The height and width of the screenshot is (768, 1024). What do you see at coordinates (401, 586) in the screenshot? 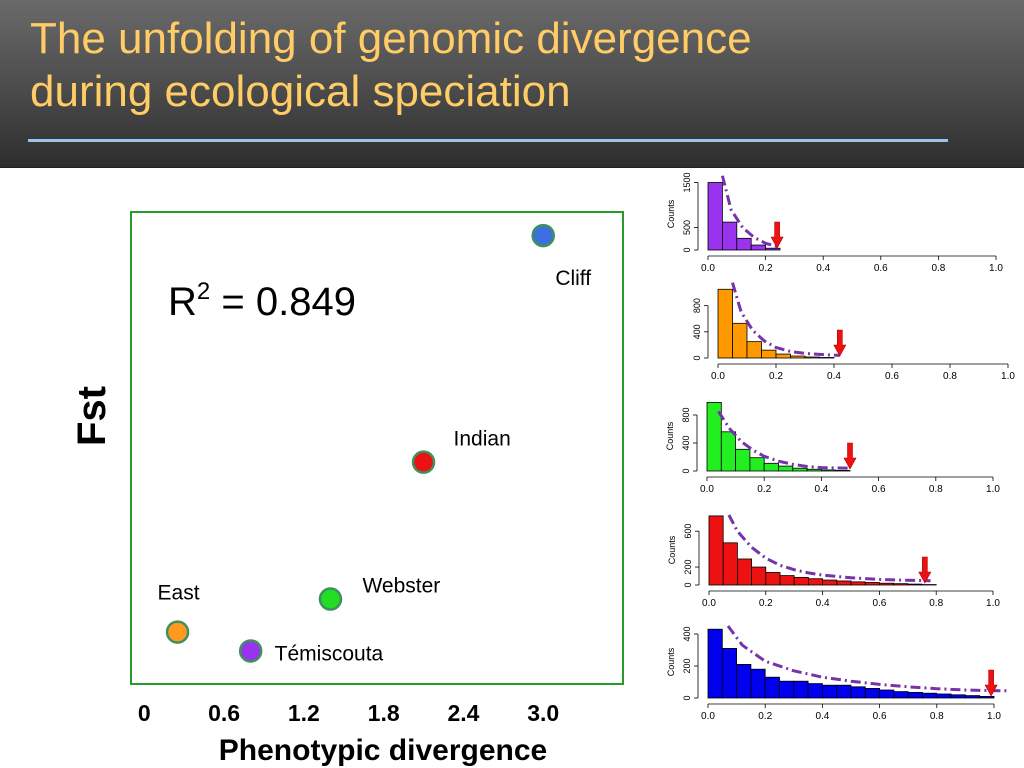
I see `point-label-webster: Webster` at bounding box center [401, 586].